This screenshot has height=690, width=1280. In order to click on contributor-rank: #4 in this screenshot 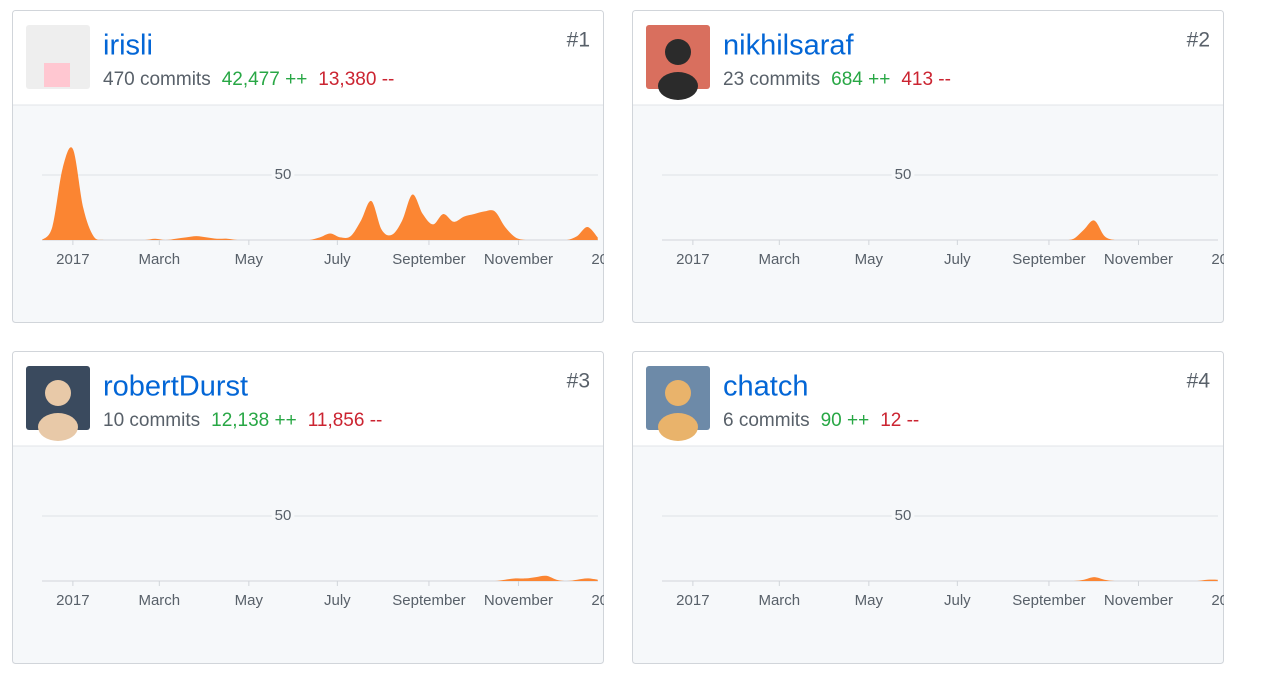, I will do `click(1199, 381)`.